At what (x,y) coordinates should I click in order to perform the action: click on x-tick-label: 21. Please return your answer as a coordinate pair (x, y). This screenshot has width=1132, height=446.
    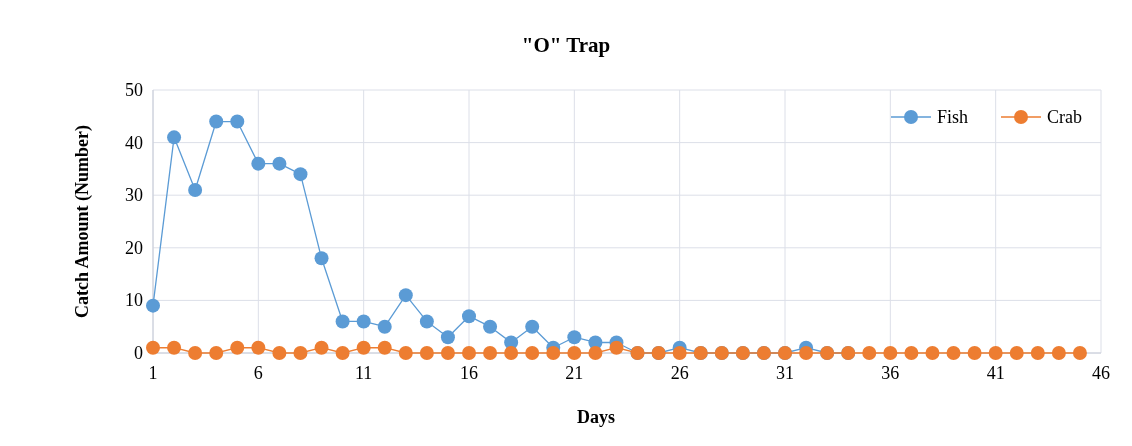
    Looking at the image, I should click on (574, 373).